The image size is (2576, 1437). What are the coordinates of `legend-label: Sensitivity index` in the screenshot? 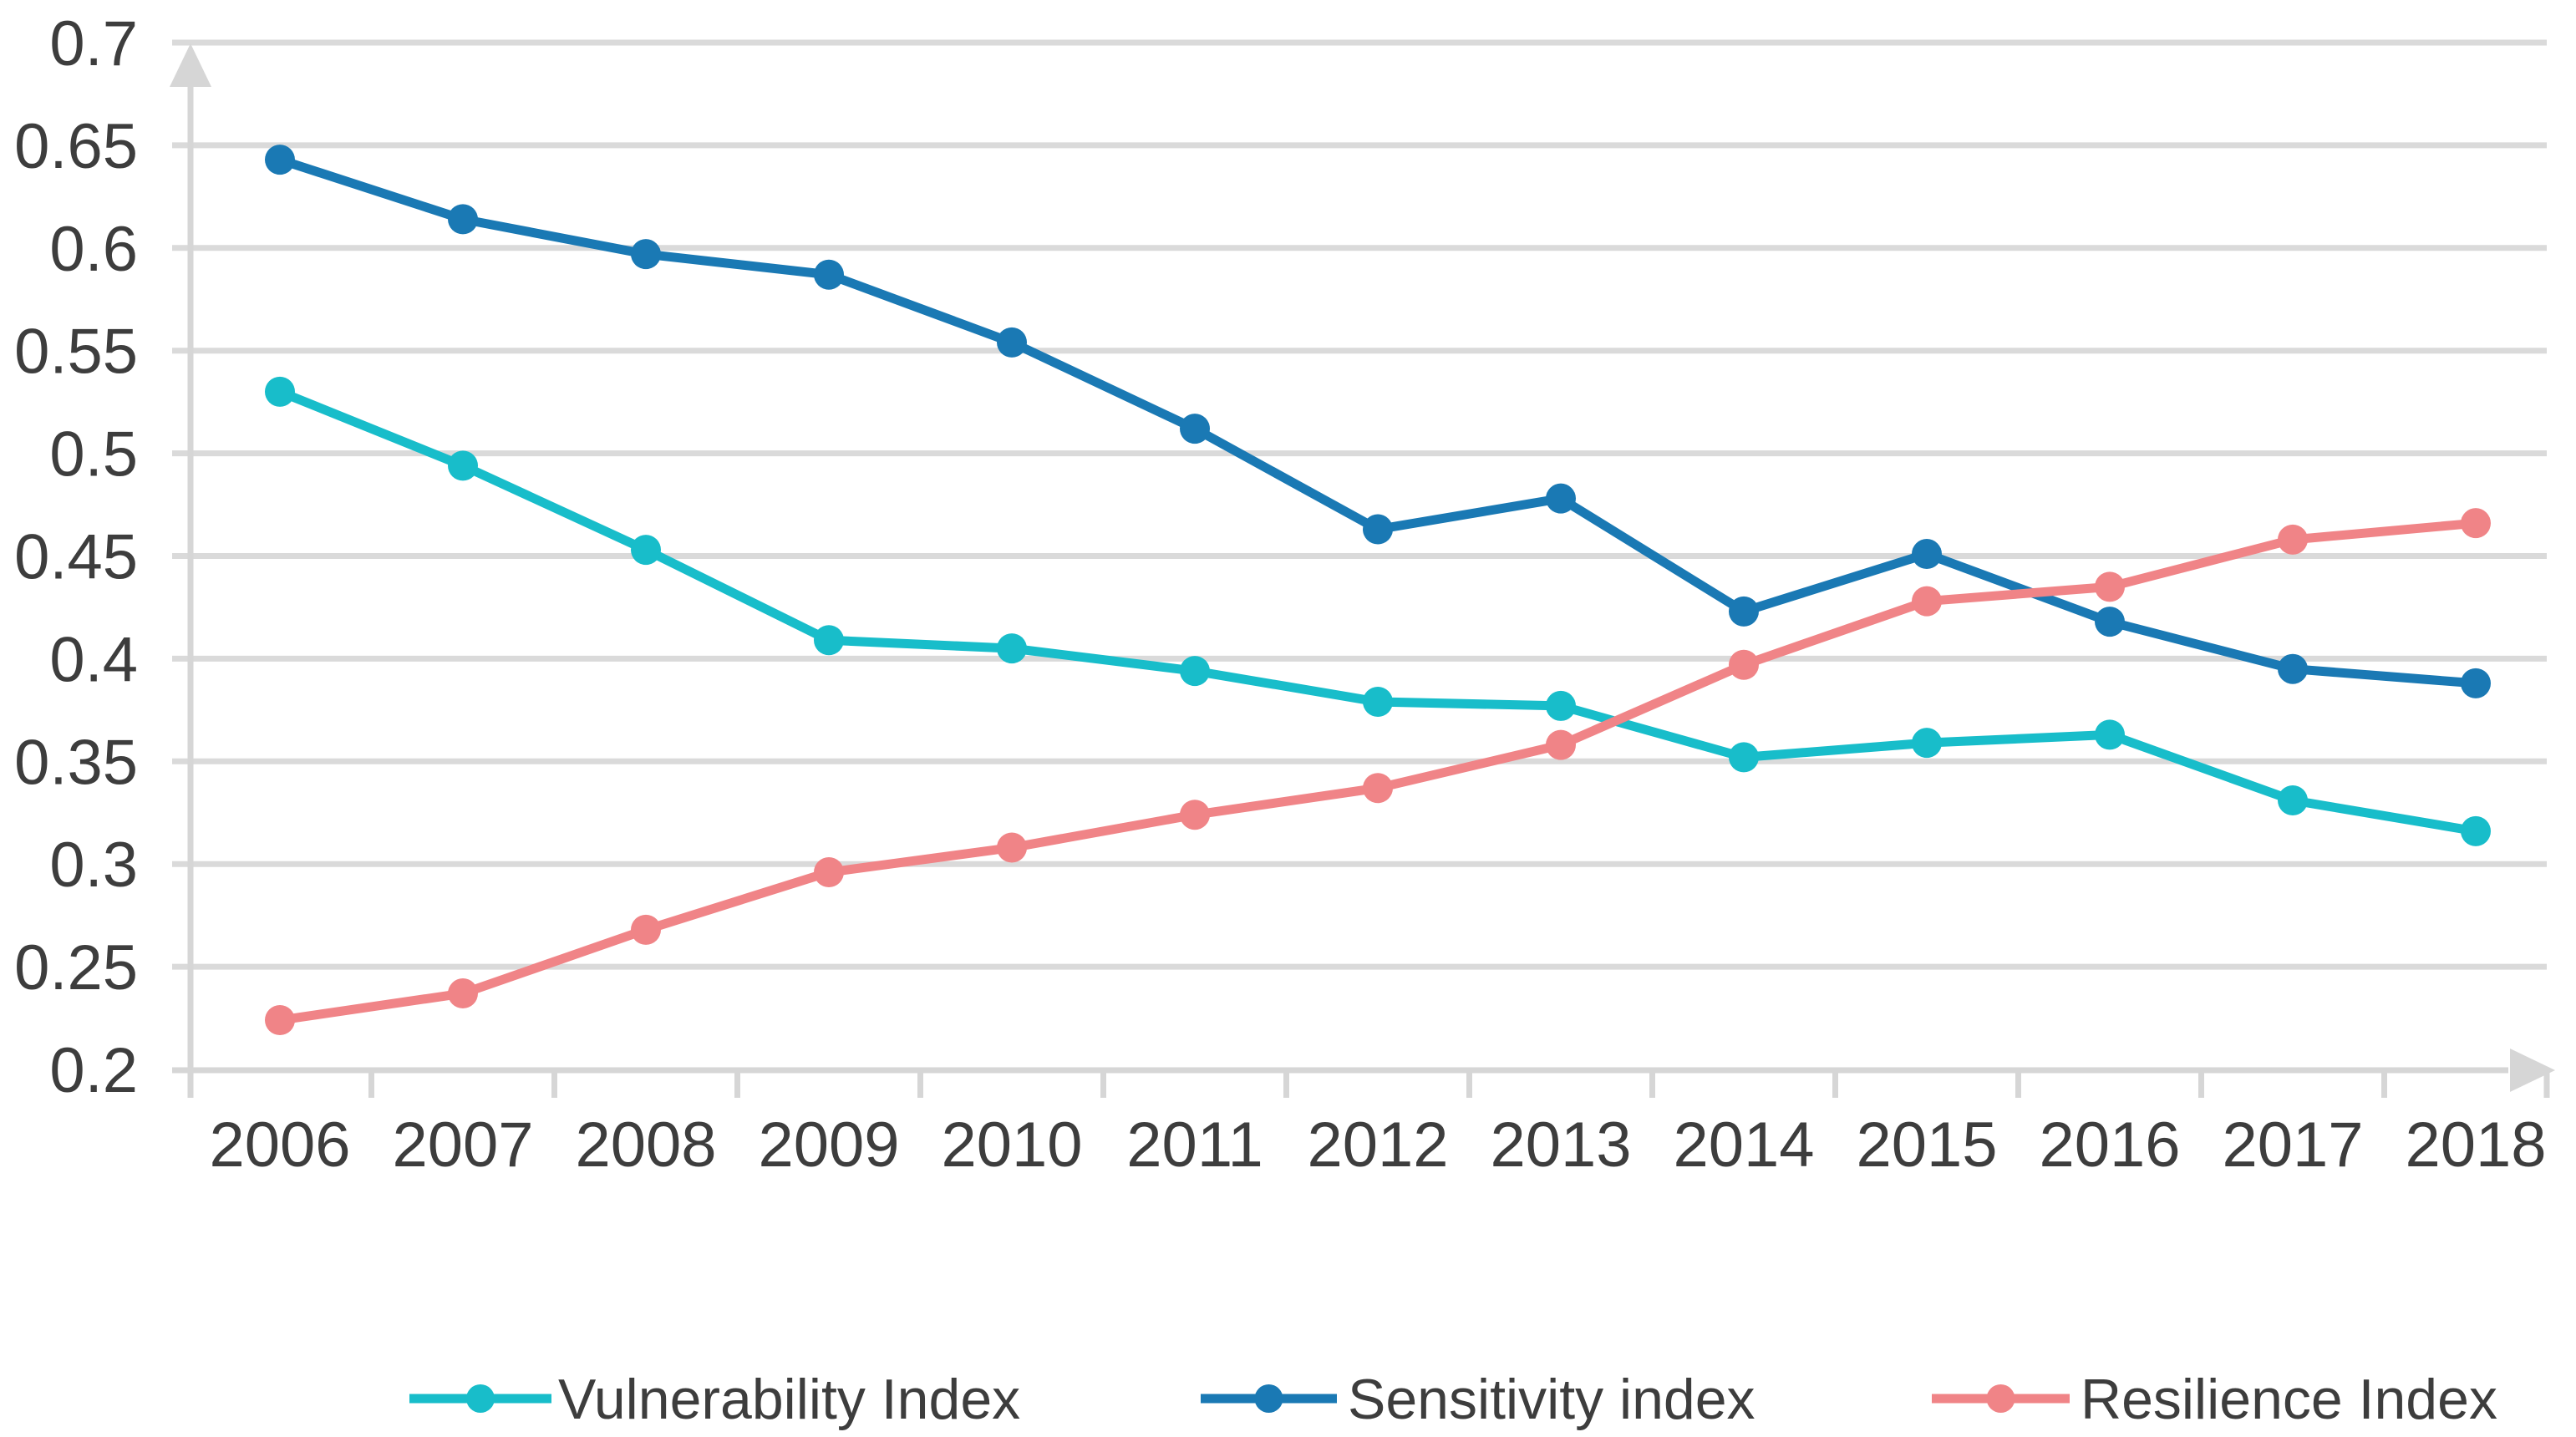 It's located at (1551, 1399).